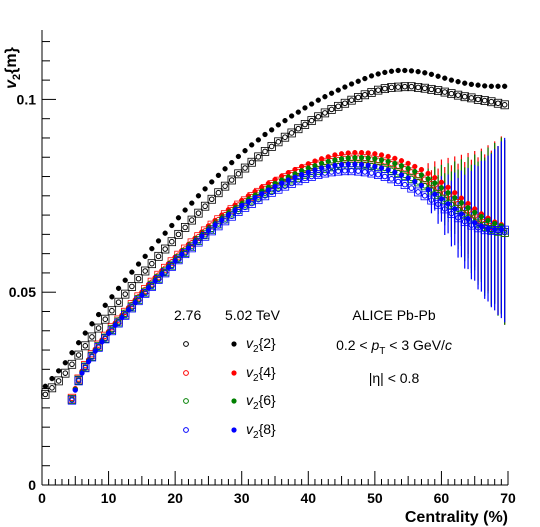  I want to click on legend-marker-filled, so click(234, 373).